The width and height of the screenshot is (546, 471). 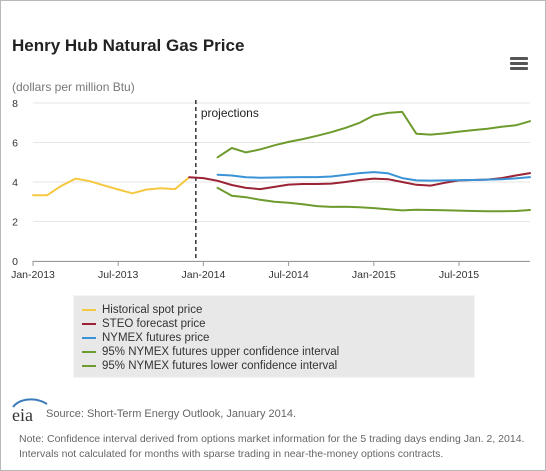 I want to click on y-axis-units-label: (dollars per million Btu), so click(x=73, y=87).